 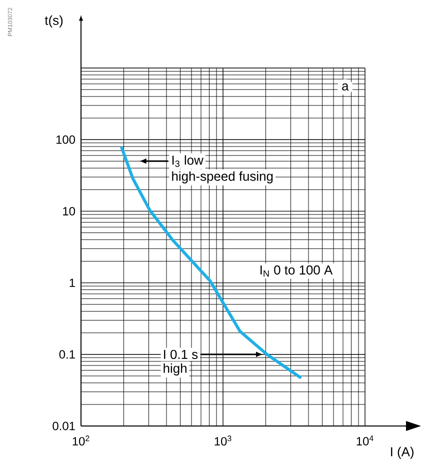 What do you see at coordinates (53, 21) in the screenshot?
I see `y-axis-title: t(s)` at bounding box center [53, 21].